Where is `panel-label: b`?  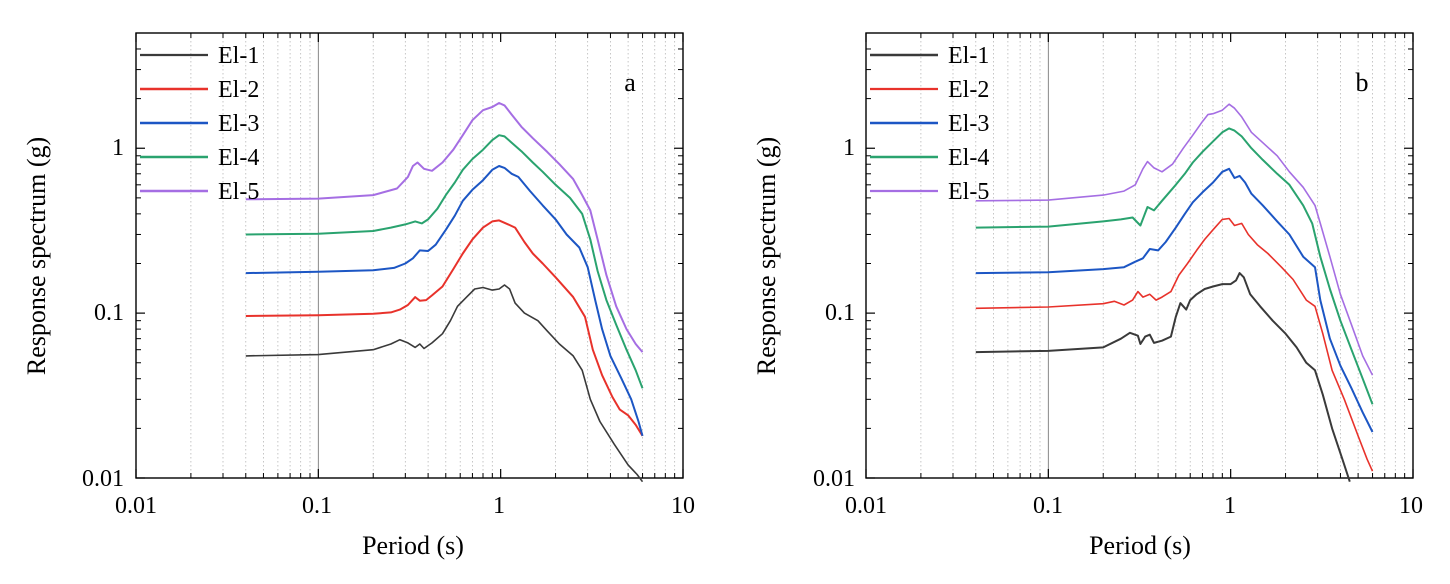
panel-label: b is located at coordinates (1362, 82).